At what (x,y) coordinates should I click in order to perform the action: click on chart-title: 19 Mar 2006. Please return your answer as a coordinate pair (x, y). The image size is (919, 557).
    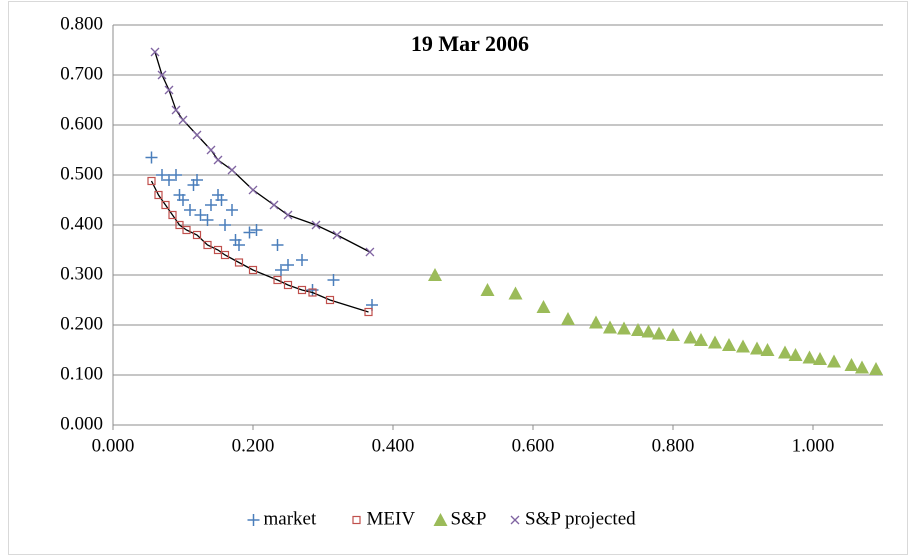
    Looking at the image, I should click on (470, 43).